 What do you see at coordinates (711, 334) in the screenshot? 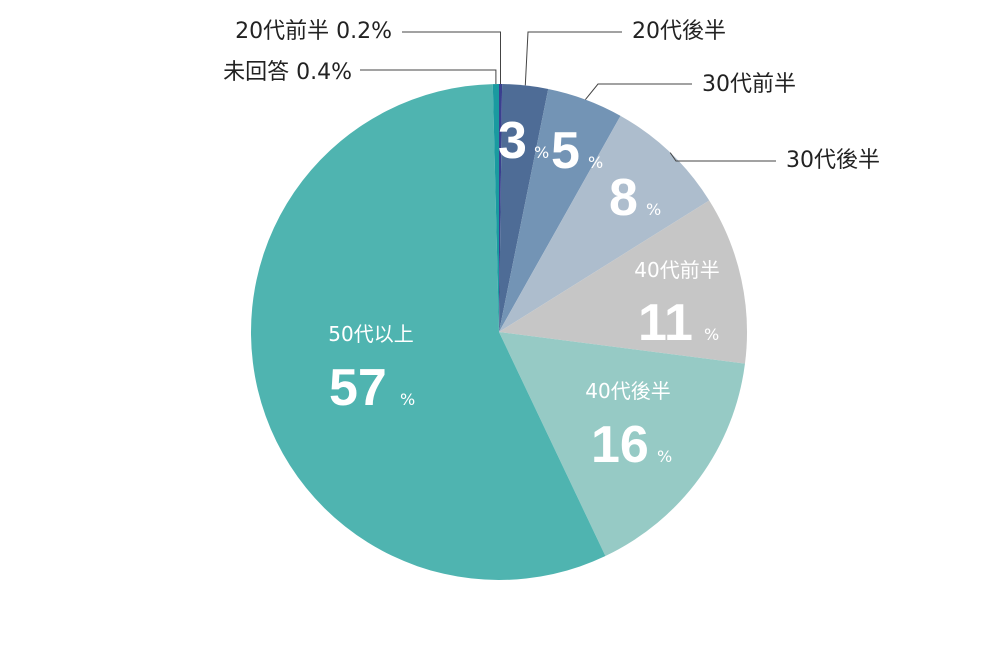
I see `slice-unit-40s-early: %` at bounding box center [711, 334].